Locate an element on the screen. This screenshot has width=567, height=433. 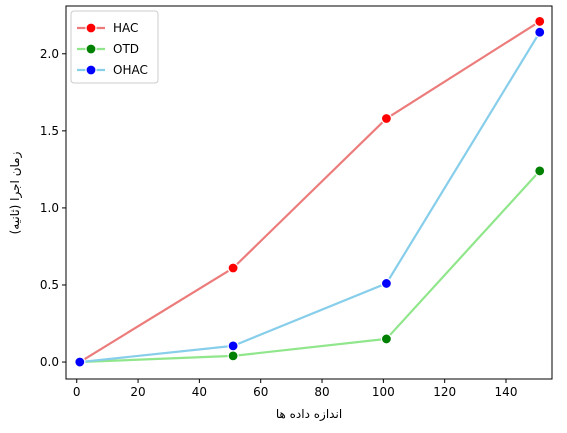
x-axis-ticks: 0 20 40 60 80 100 120 140 is located at coordinates (295, 389).